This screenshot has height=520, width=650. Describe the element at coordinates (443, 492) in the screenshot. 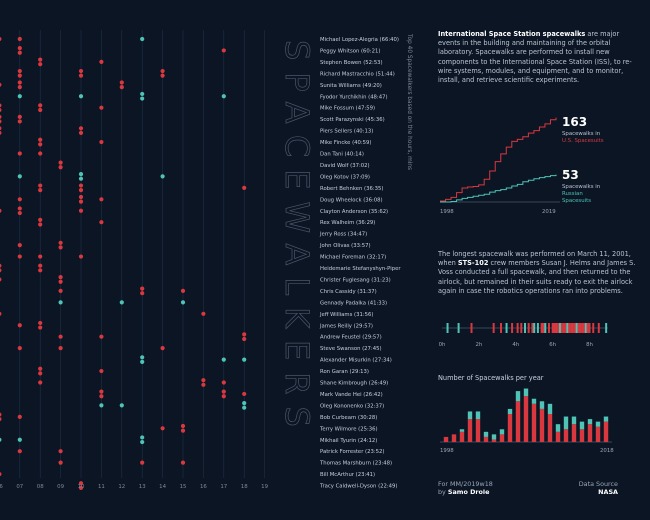

I see `credit-prefix: by` at that location.